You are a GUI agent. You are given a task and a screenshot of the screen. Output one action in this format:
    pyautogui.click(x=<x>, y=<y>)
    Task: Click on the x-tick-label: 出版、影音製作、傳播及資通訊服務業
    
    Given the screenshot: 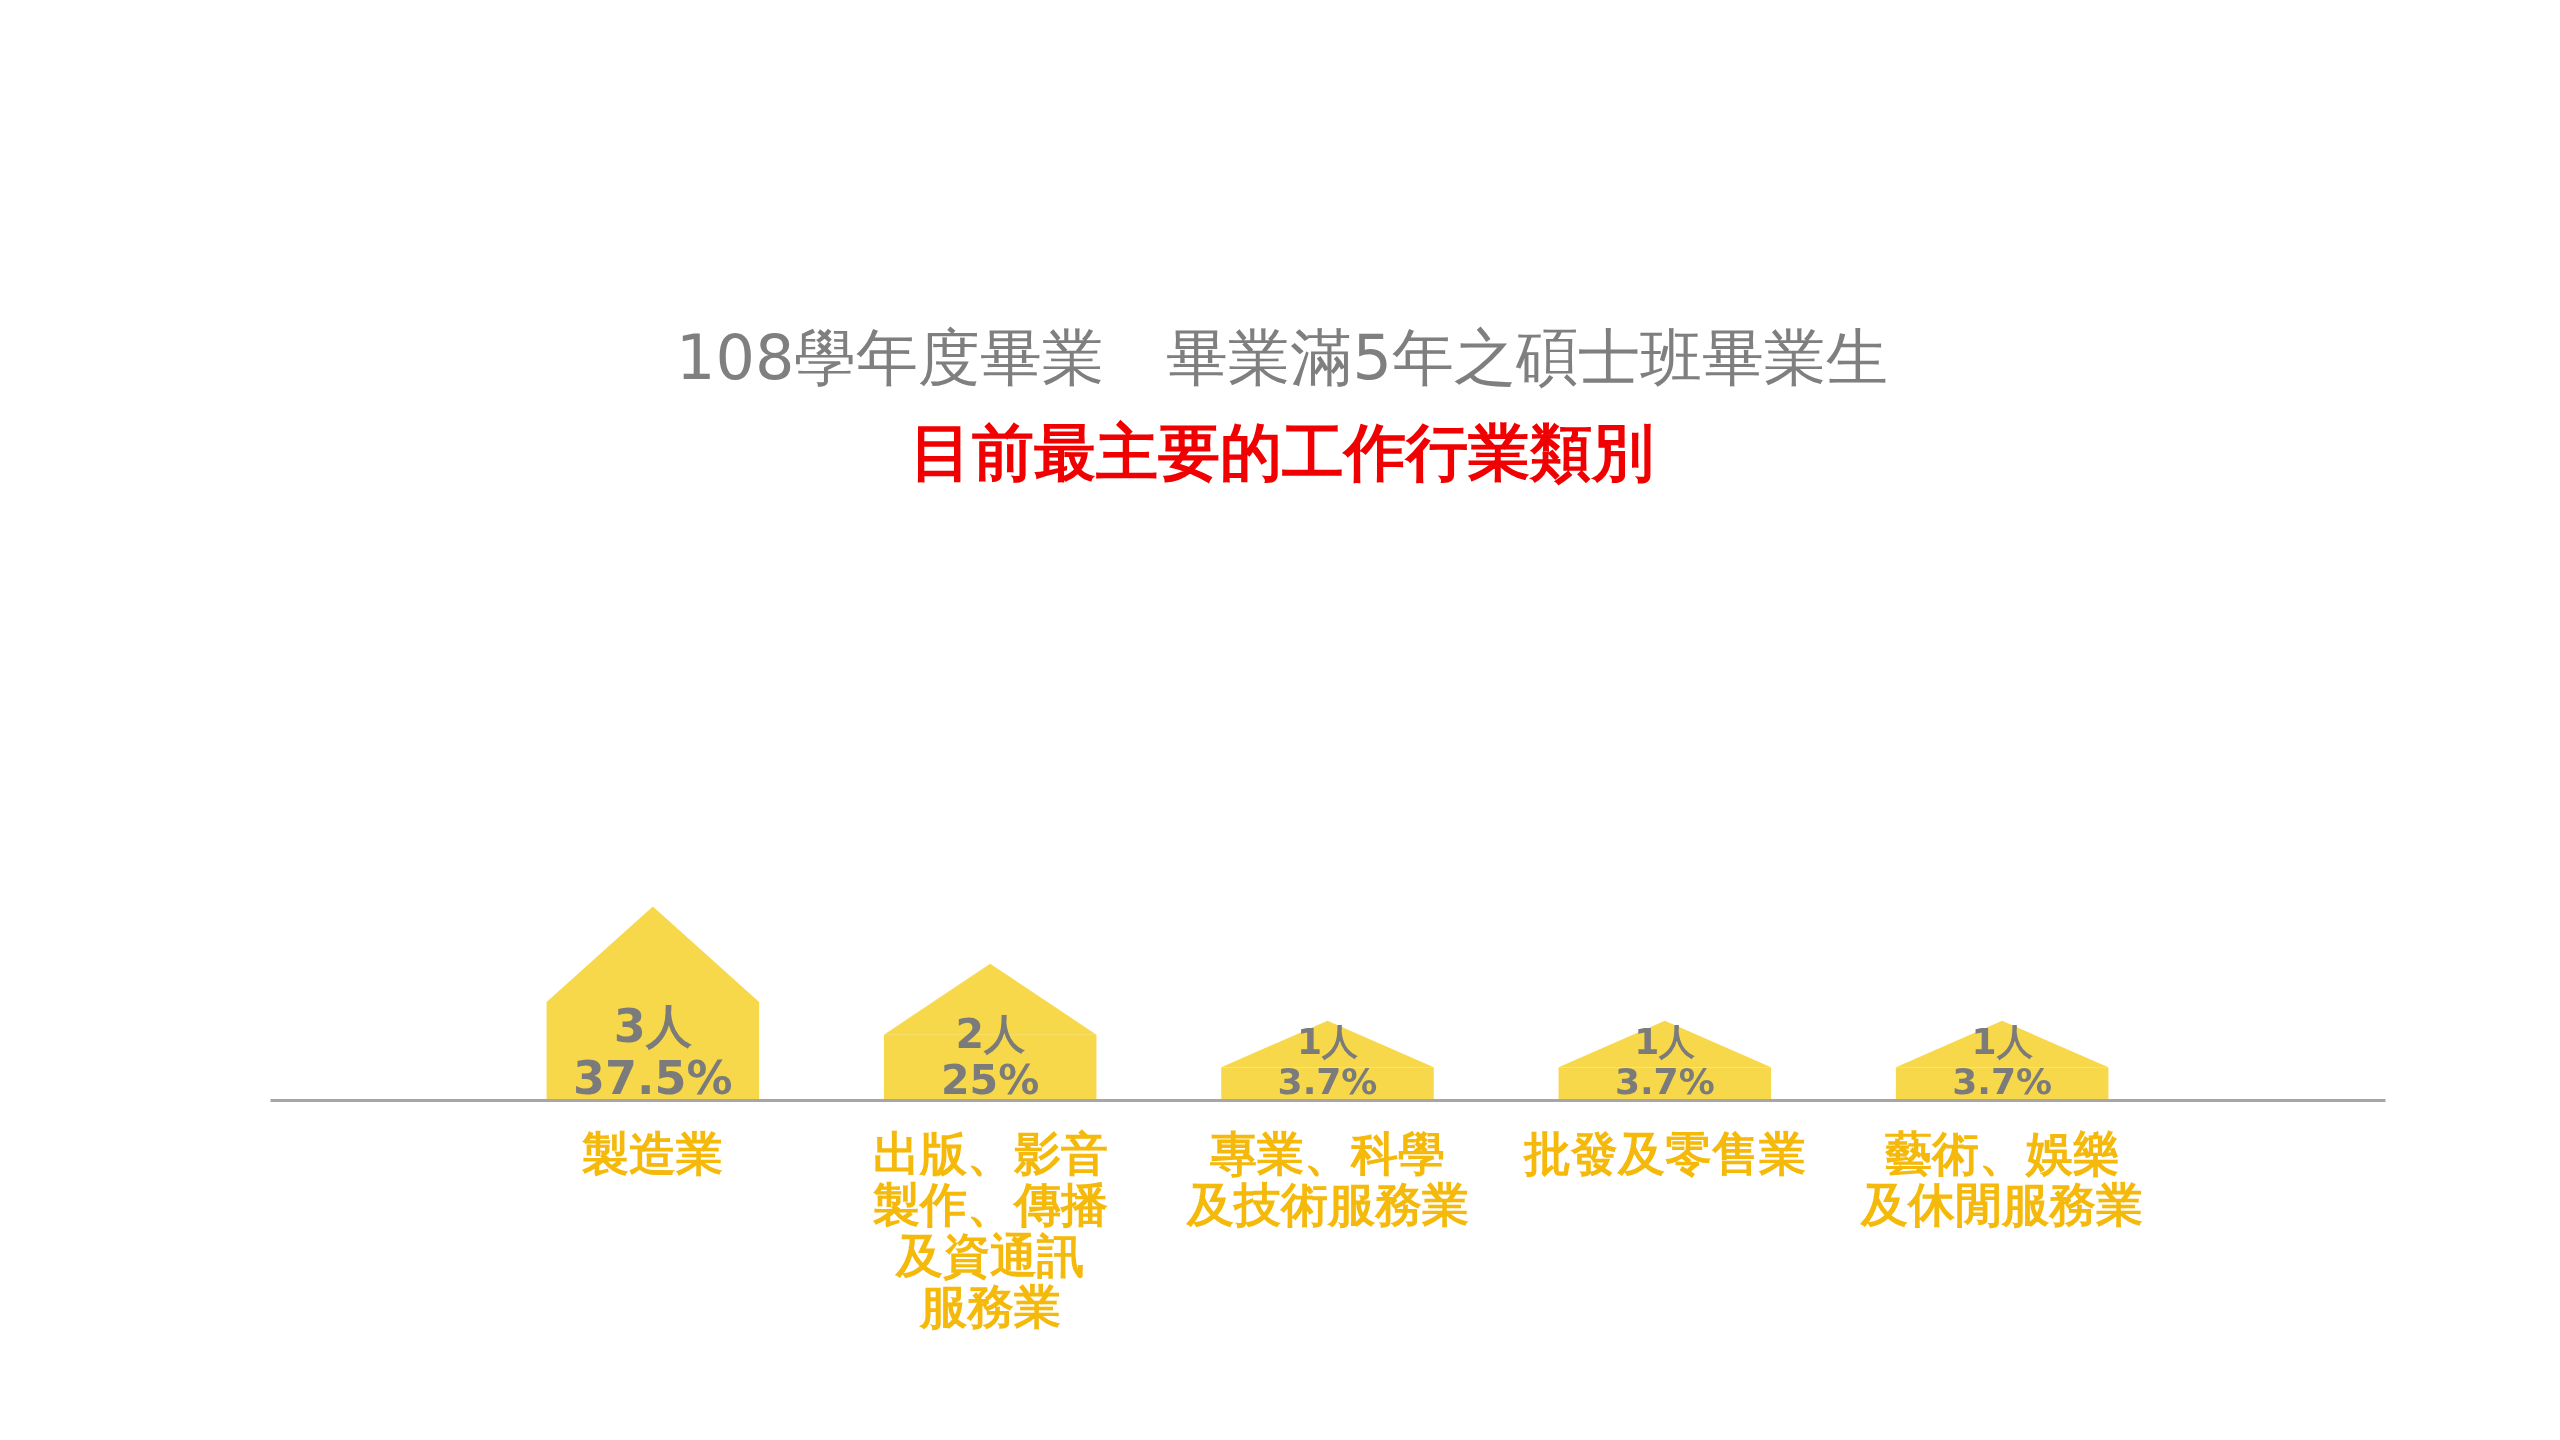 What is the action you would take?
    pyautogui.click(x=989, y=1230)
    